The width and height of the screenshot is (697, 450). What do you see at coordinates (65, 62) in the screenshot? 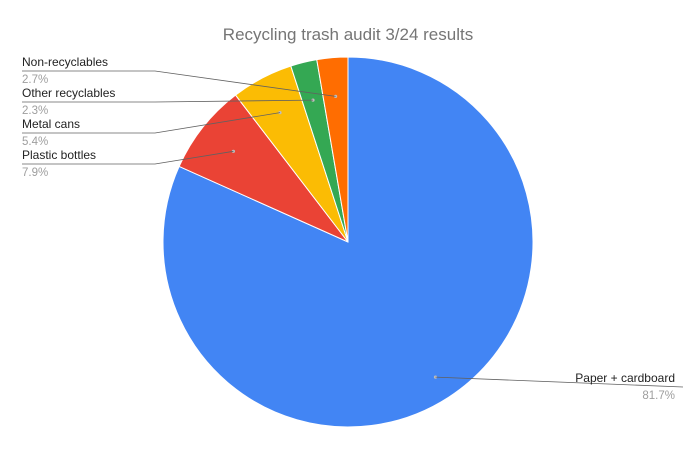
I see `slice-label: Non-recyclables` at bounding box center [65, 62].